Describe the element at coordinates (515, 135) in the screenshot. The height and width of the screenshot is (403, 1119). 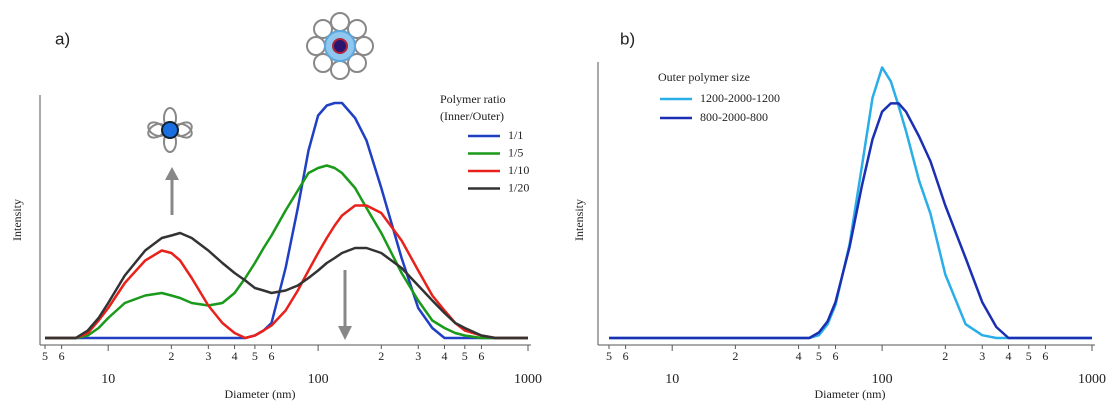
I see `legend-label: 1/1` at that location.